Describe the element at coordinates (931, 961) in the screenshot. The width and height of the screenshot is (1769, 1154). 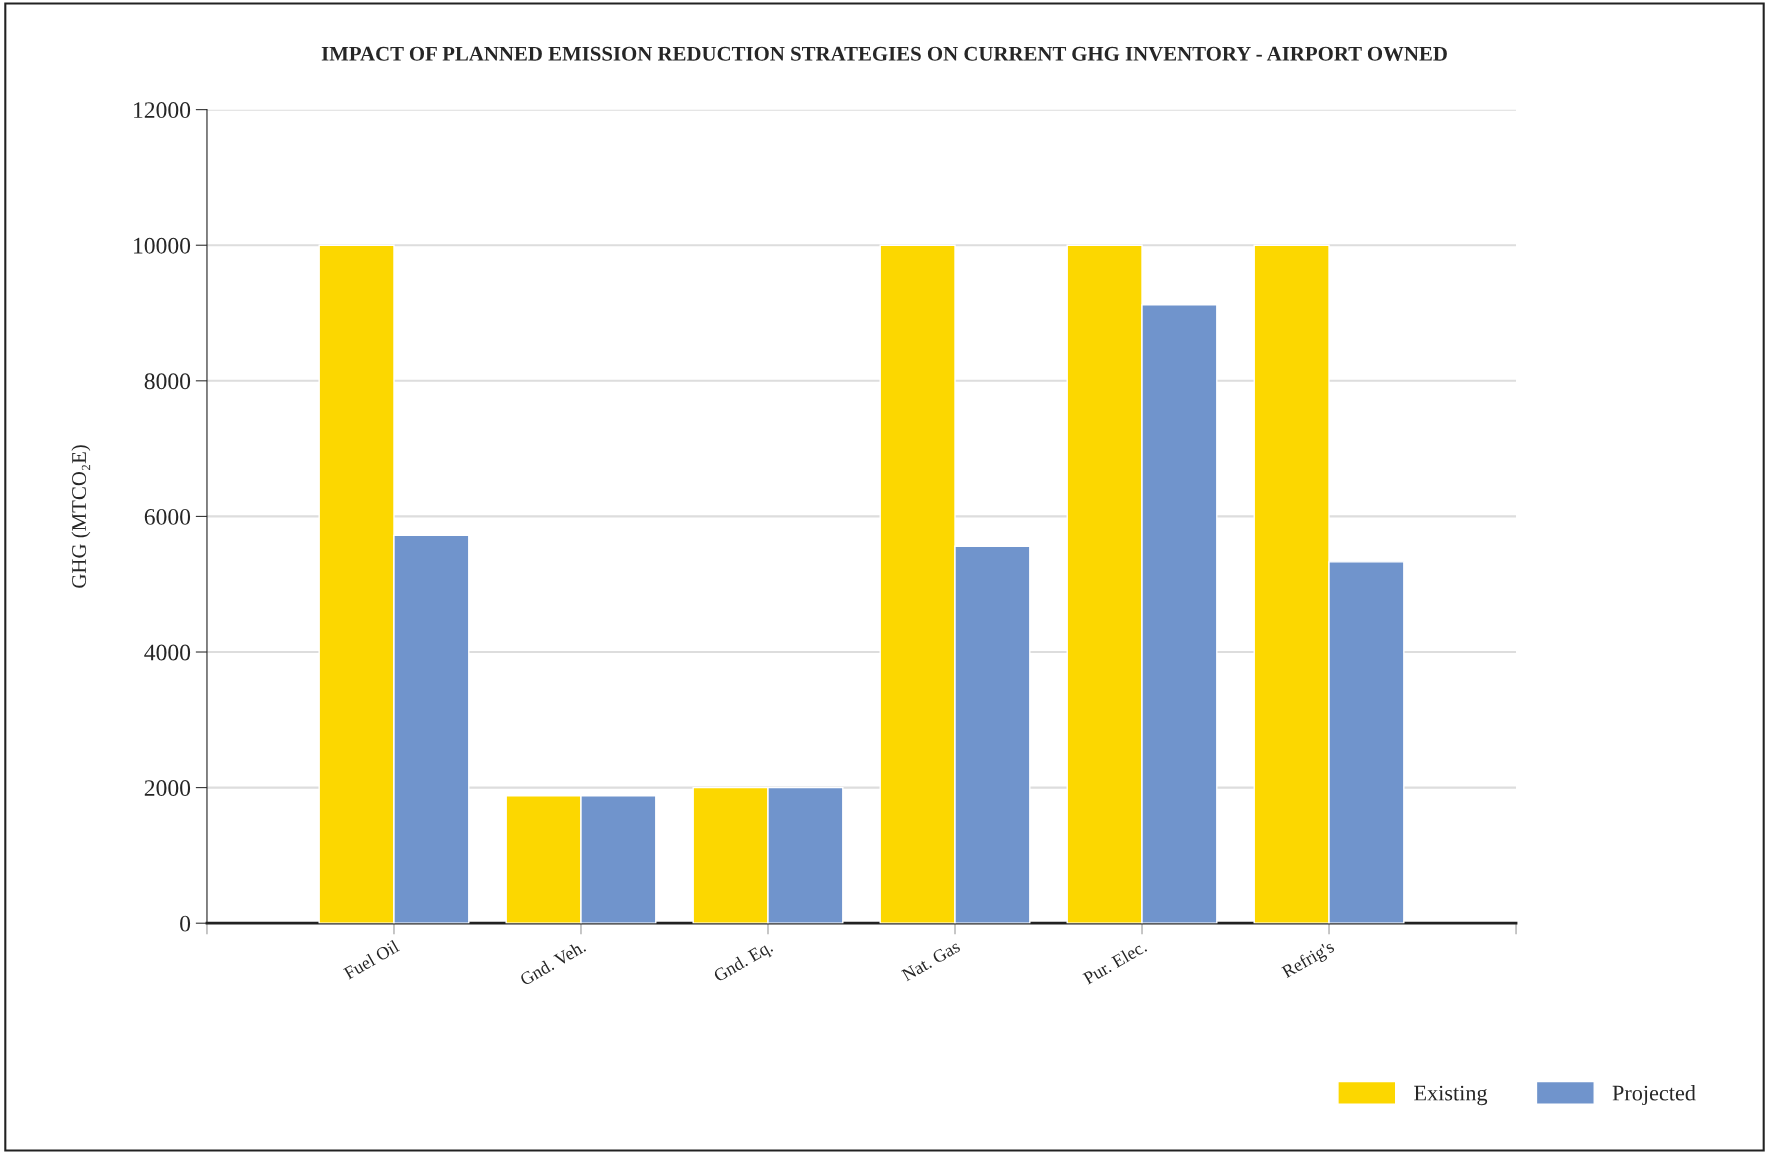
I see `x-tick-label: Nat. Gas` at that location.